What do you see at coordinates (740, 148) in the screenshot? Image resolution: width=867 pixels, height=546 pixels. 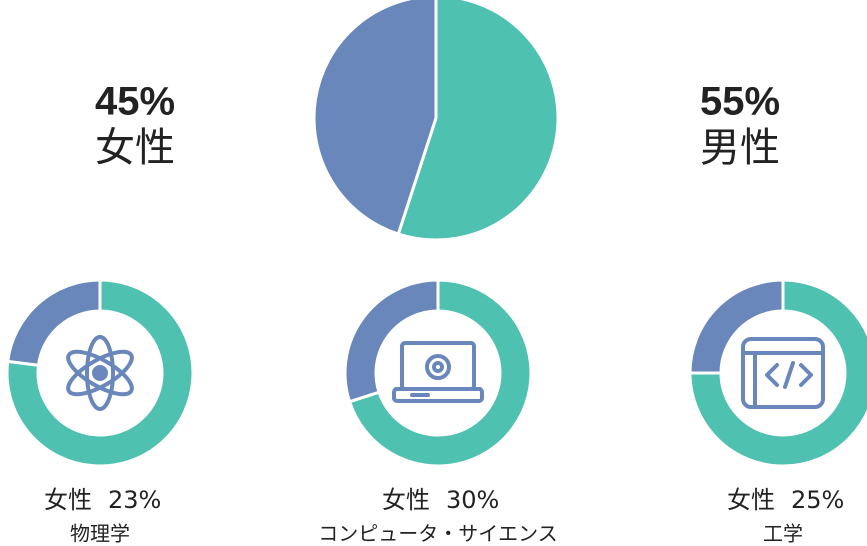 I see `category-label: 男性` at bounding box center [740, 148].